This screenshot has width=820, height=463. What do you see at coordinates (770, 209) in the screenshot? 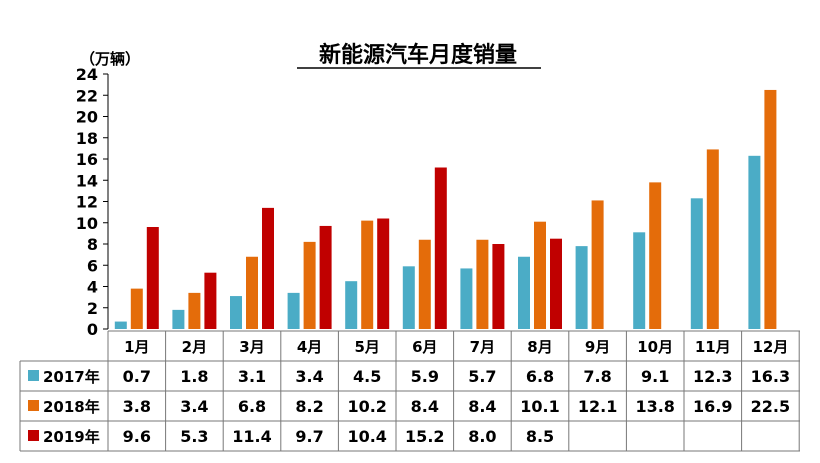
I see `bar-2018年-12月` at bounding box center [770, 209].